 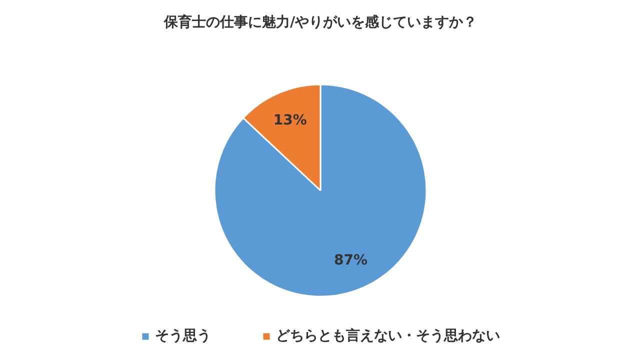 I want to click on data-label: 87%, so click(x=351, y=260).